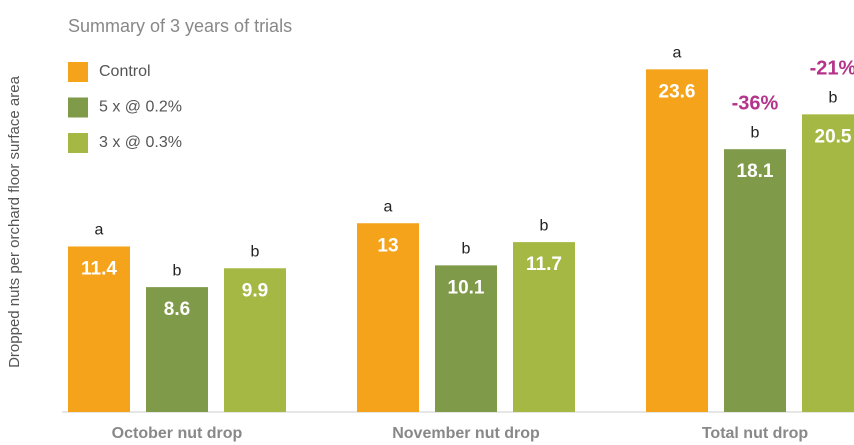 Image resolution: width=854 pixels, height=445 pixels. Describe the element at coordinates (544, 264) in the screenshot. I see `data-label: 11.7` at that location.